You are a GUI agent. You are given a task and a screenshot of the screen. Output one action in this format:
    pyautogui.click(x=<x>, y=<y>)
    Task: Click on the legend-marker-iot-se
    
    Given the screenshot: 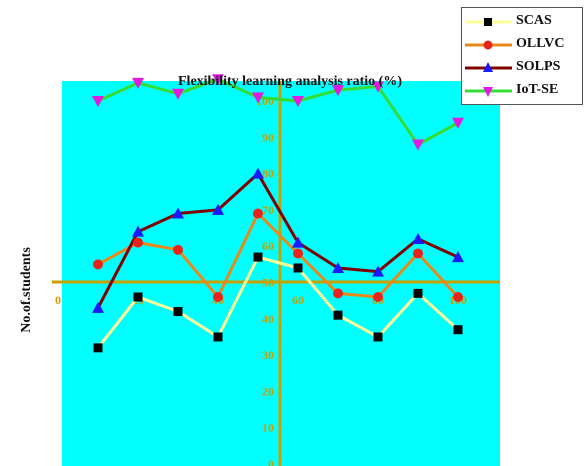 What is the action you would take?
    pyautogui.click(x=488, y=92)
    